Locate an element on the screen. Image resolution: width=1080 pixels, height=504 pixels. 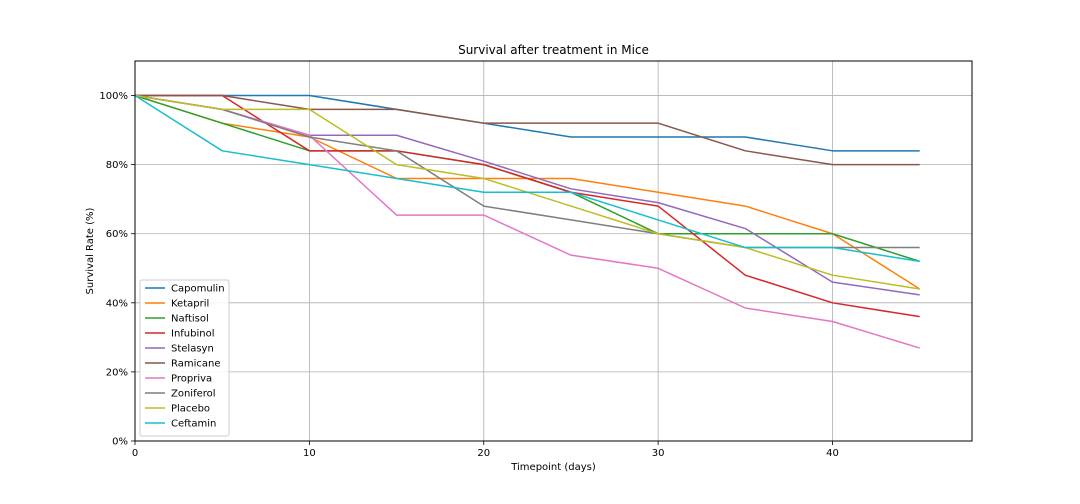
legend-entry: Propriva is located at coordinates (191, 379).